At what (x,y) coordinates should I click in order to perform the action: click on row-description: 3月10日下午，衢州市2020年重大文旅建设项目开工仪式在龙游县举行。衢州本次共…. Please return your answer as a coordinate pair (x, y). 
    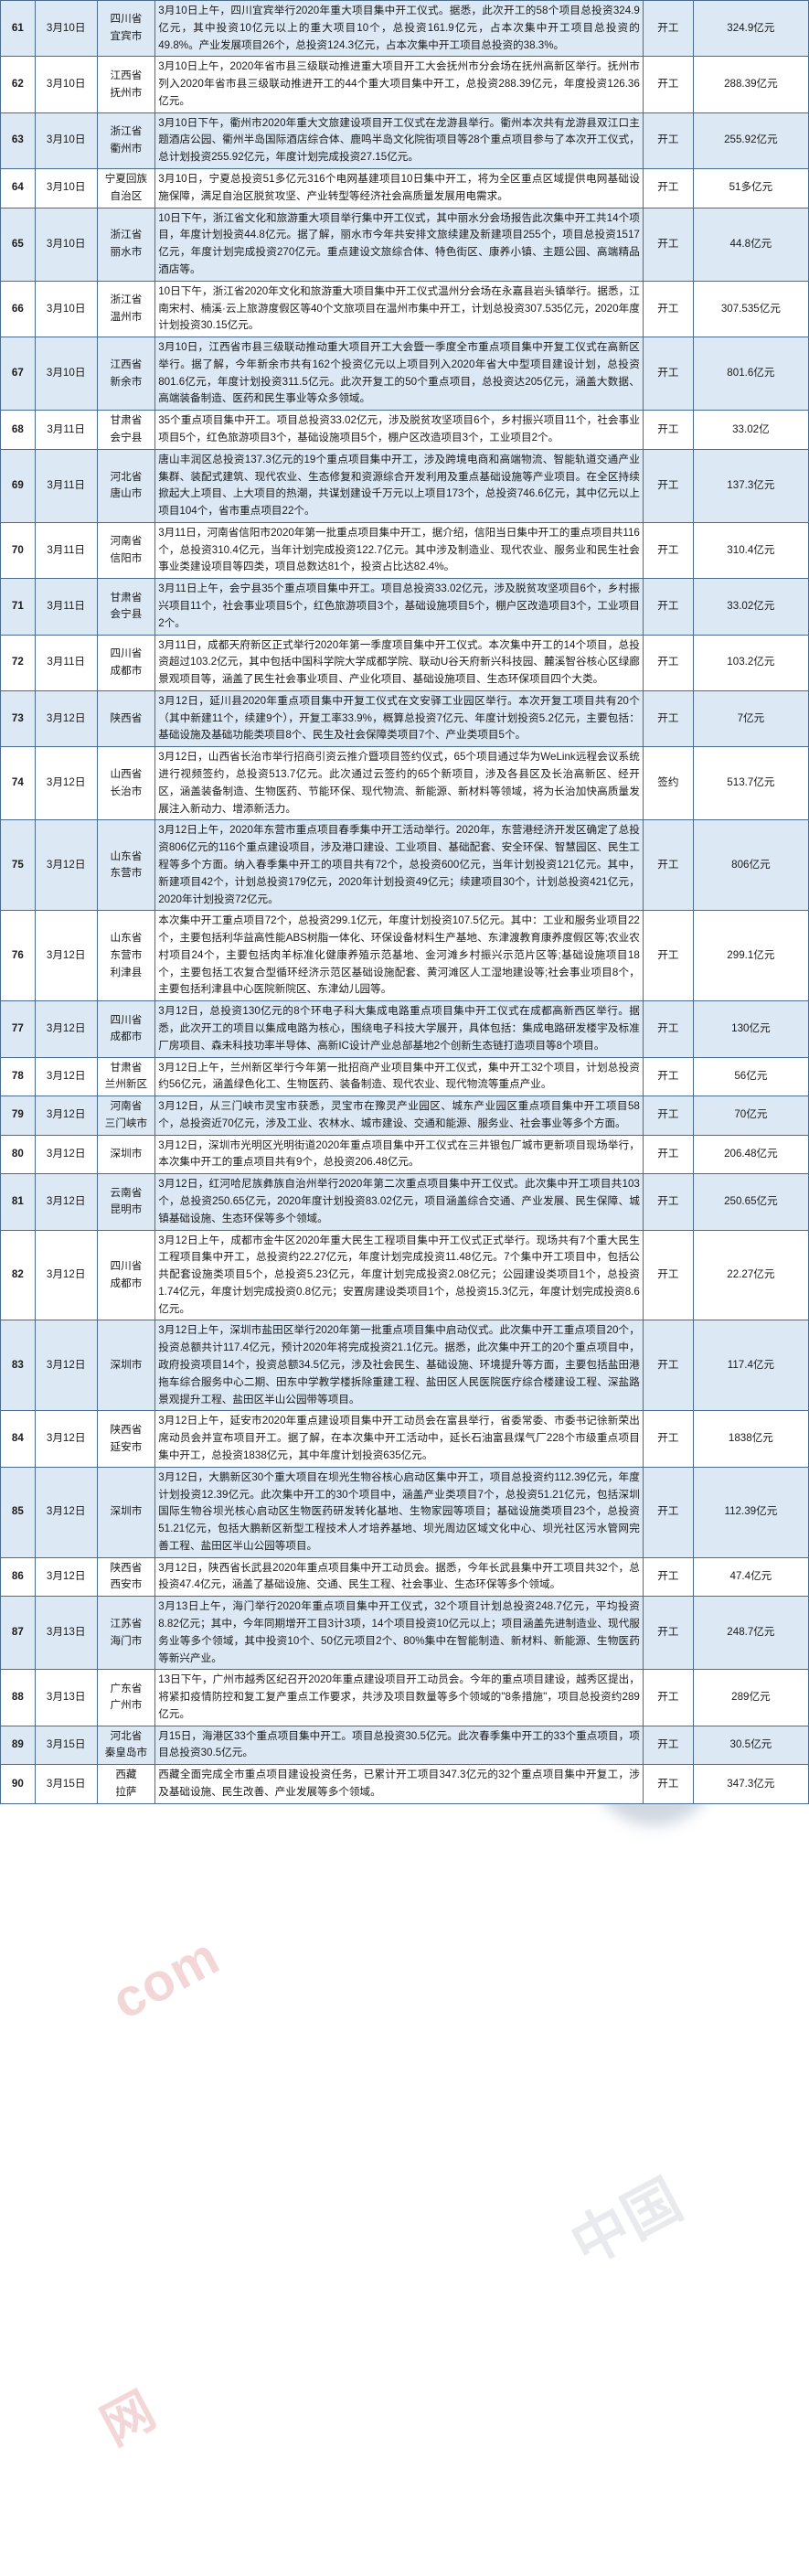
    Looking at the image, I should click on (399, 141).